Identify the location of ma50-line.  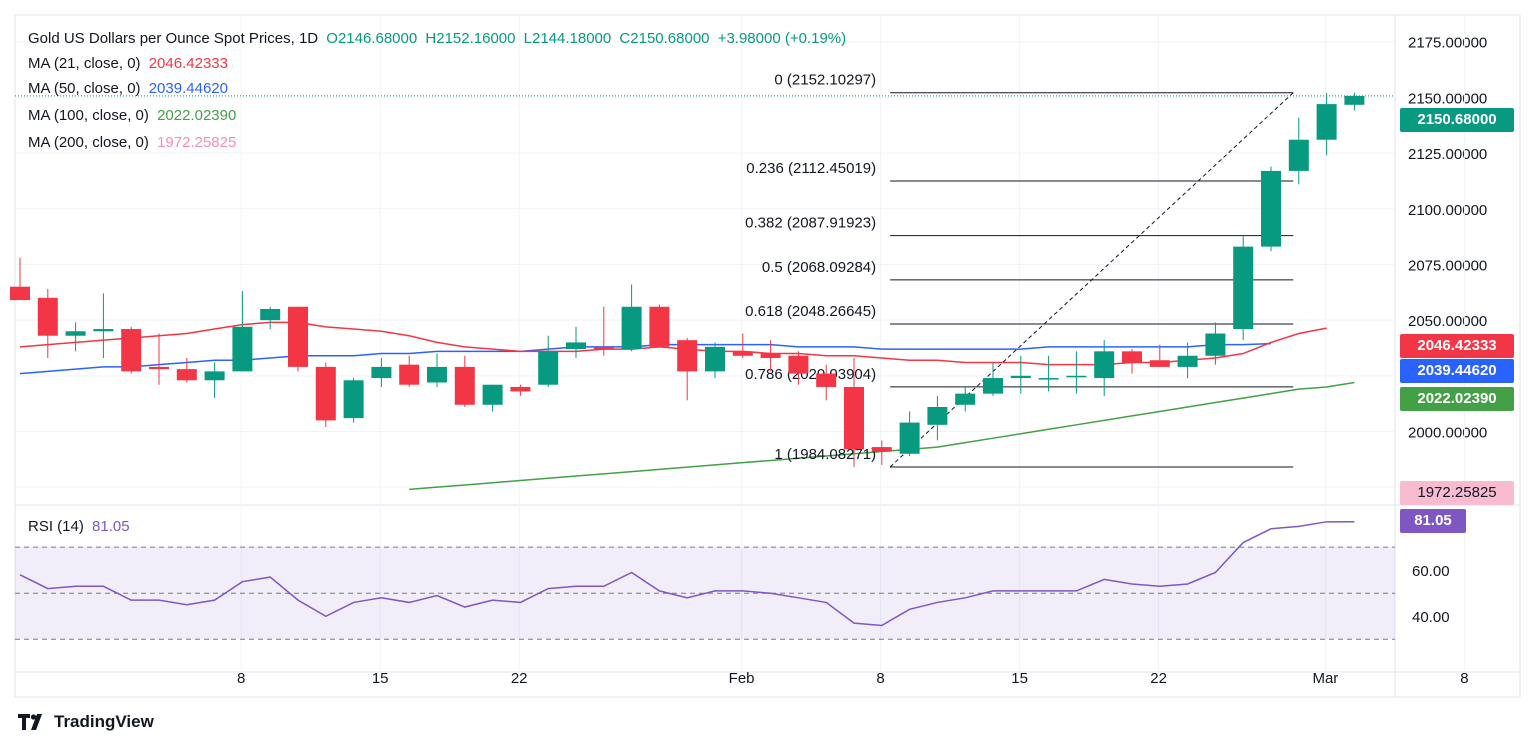
(645, 358).